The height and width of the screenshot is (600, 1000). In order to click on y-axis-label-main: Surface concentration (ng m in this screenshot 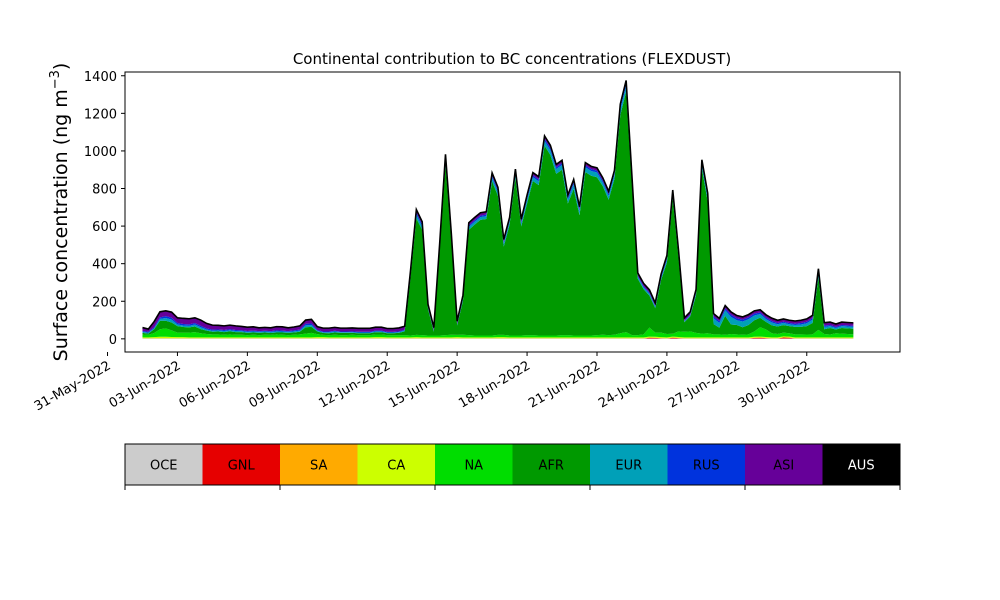, I will do `click(61, 225)`.